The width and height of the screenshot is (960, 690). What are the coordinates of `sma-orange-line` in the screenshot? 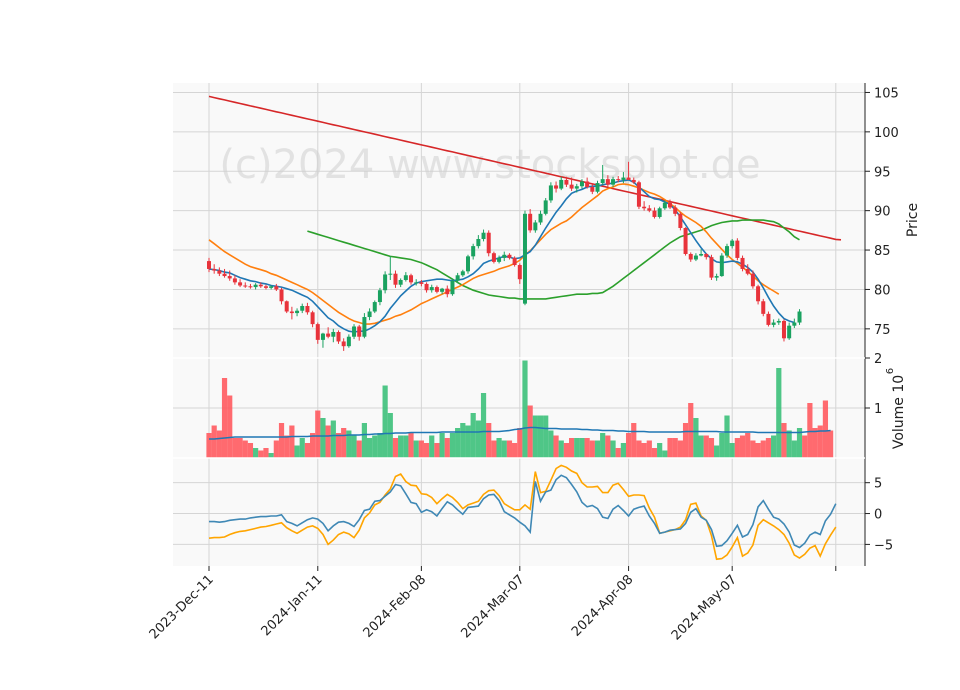 It's located at (494, 254).